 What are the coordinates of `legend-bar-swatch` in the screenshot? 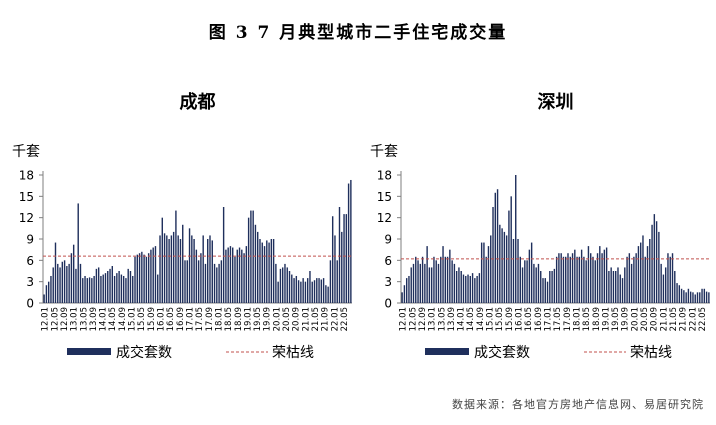 It's located at (89, 351).